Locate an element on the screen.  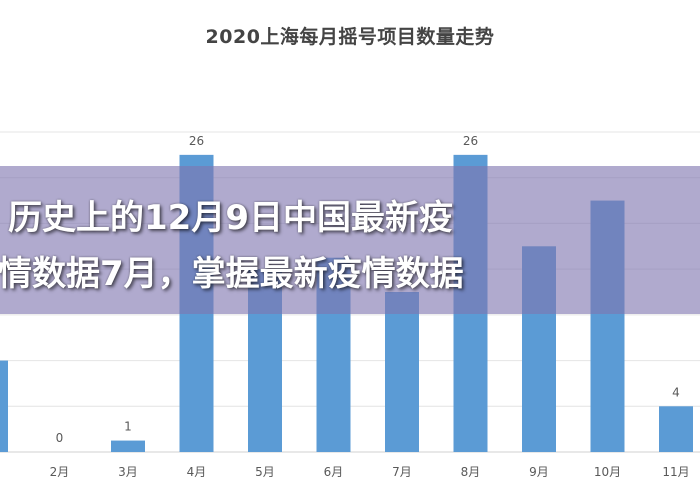
x-tick-label: 6月 is located at coordinates (334, 472).